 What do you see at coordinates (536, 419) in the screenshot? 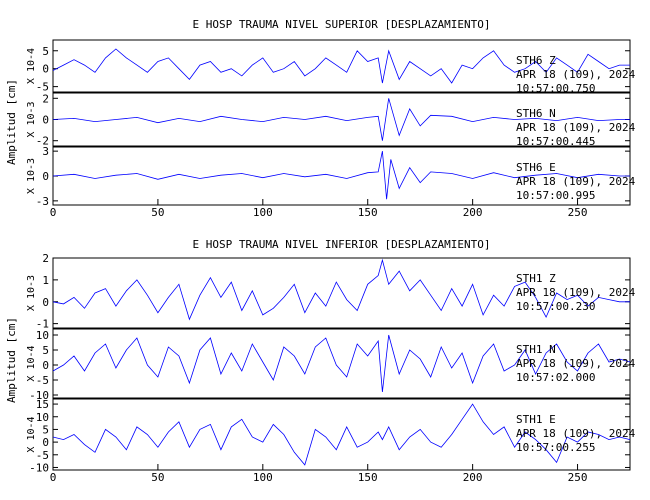
I see `channel-label: STH1 E` at bounding box center [536, 419].